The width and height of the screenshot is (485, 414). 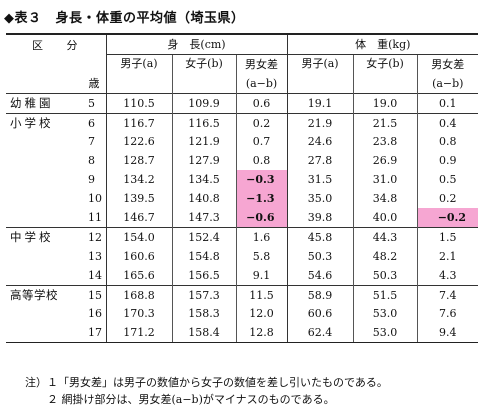 I want to click on weight-boy-cell: 21.9, so click(x=320, y=122).